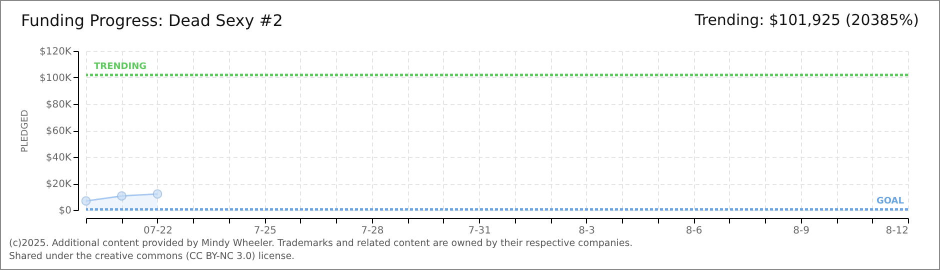  I want to click on x-tick-label: 7-28, so click(372, 231).